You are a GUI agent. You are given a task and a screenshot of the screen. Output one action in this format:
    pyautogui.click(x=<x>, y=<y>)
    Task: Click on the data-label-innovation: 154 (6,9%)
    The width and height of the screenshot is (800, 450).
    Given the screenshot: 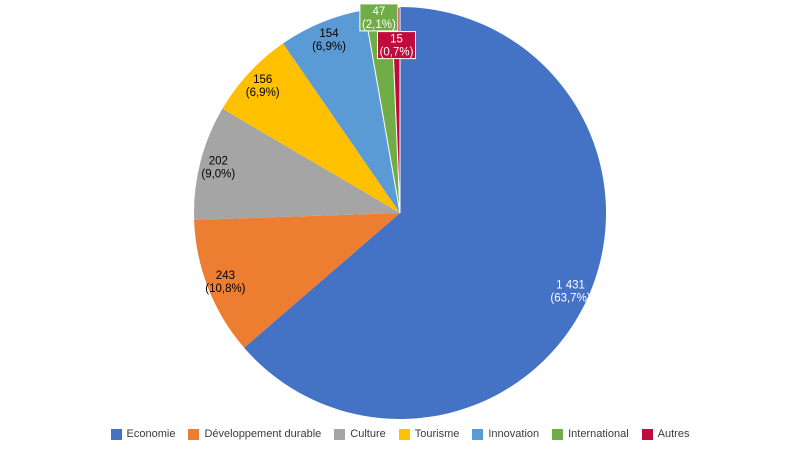 What is the action you would take?
    pyautogui.click(x=329, y=40)
    